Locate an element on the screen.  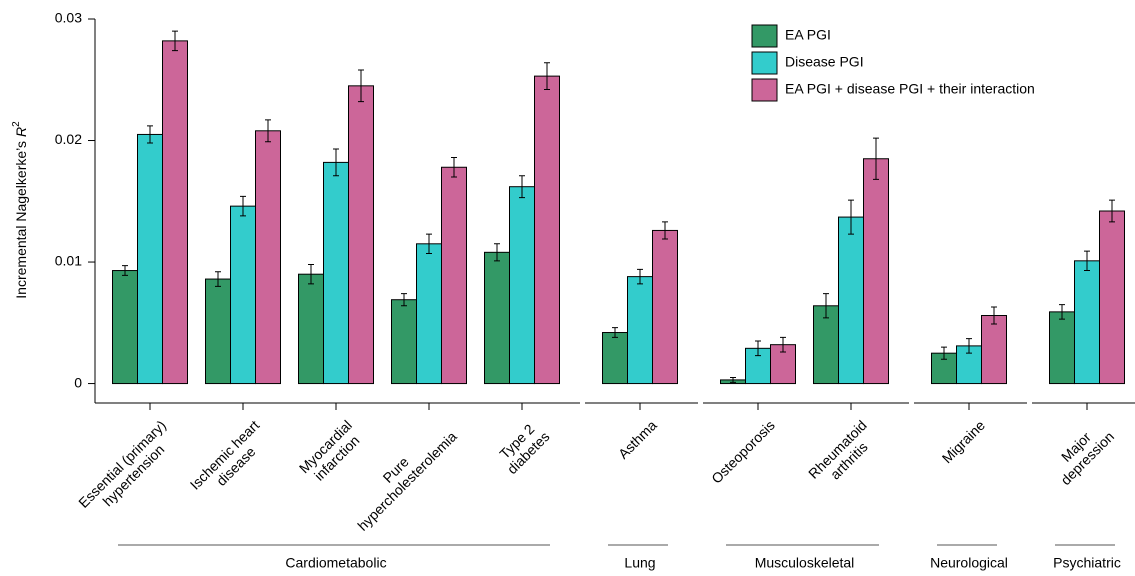
y-tick-label: 0.02 is located at coordinates (68, 139).